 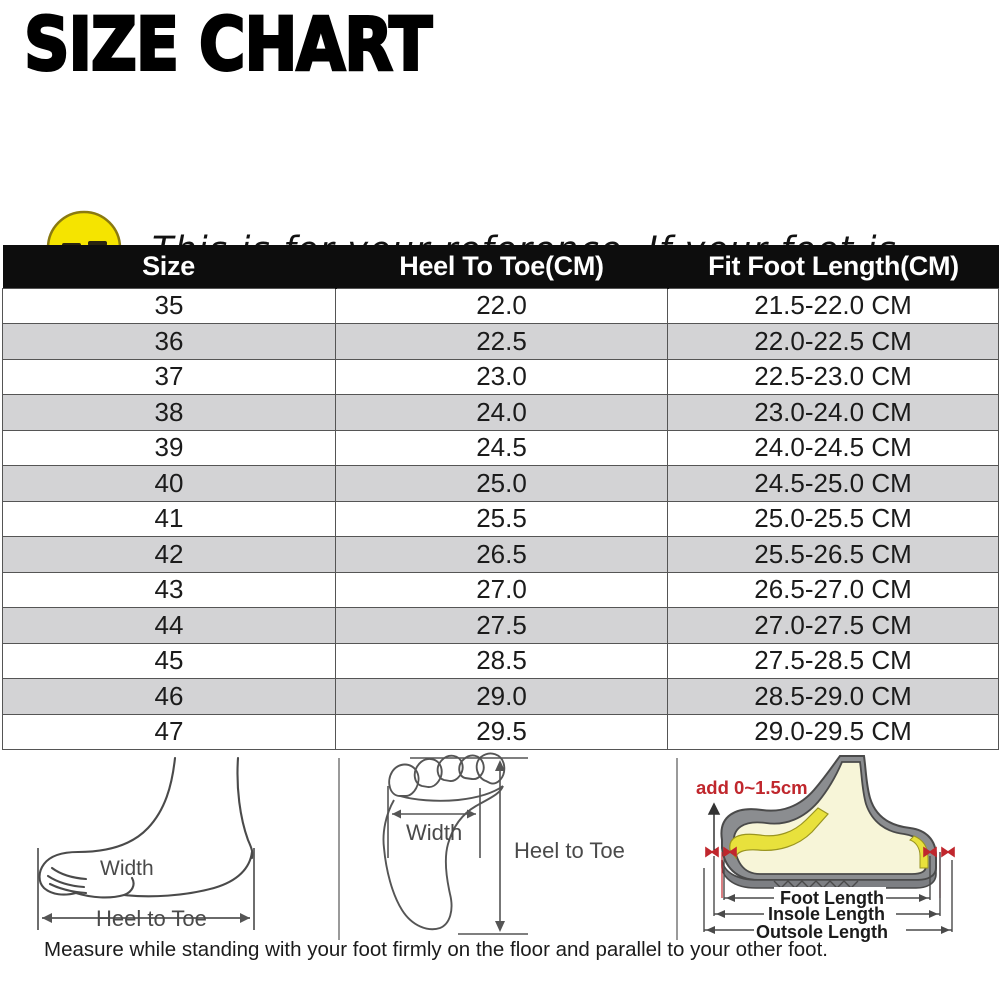 I want to click on header-size: Size, so click(x=169, y=266).